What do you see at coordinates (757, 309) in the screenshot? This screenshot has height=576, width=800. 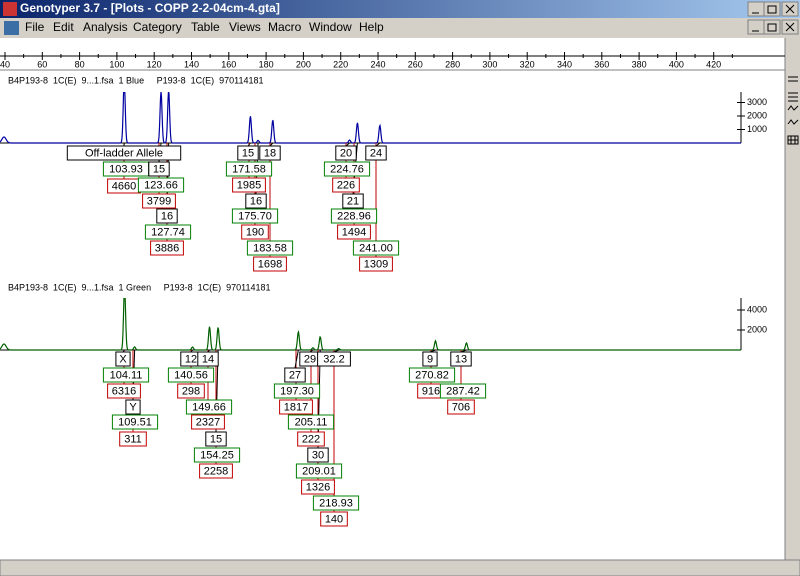 I see `y-tick-label: 4000` at bounding box center [757, 309].